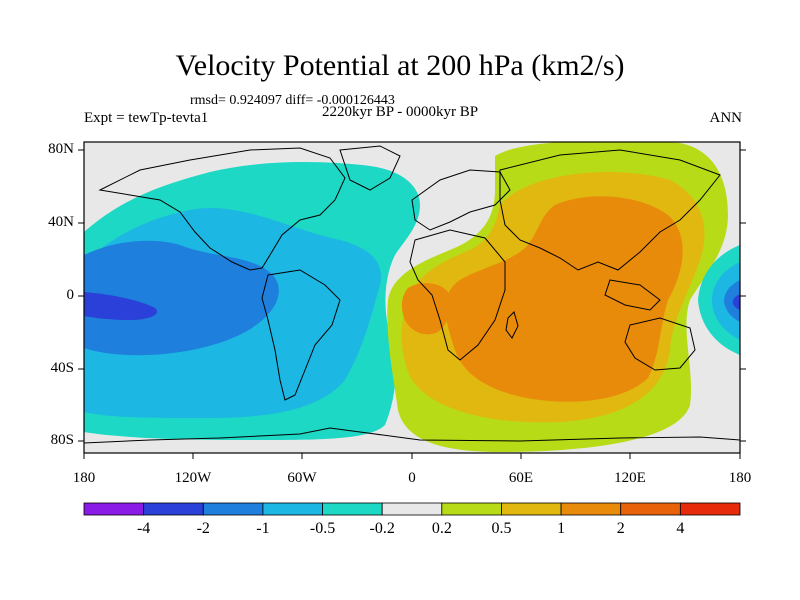  Describe the element at coordinates (610, 210) in the screenshot. I see `coastline-asia` at that location.